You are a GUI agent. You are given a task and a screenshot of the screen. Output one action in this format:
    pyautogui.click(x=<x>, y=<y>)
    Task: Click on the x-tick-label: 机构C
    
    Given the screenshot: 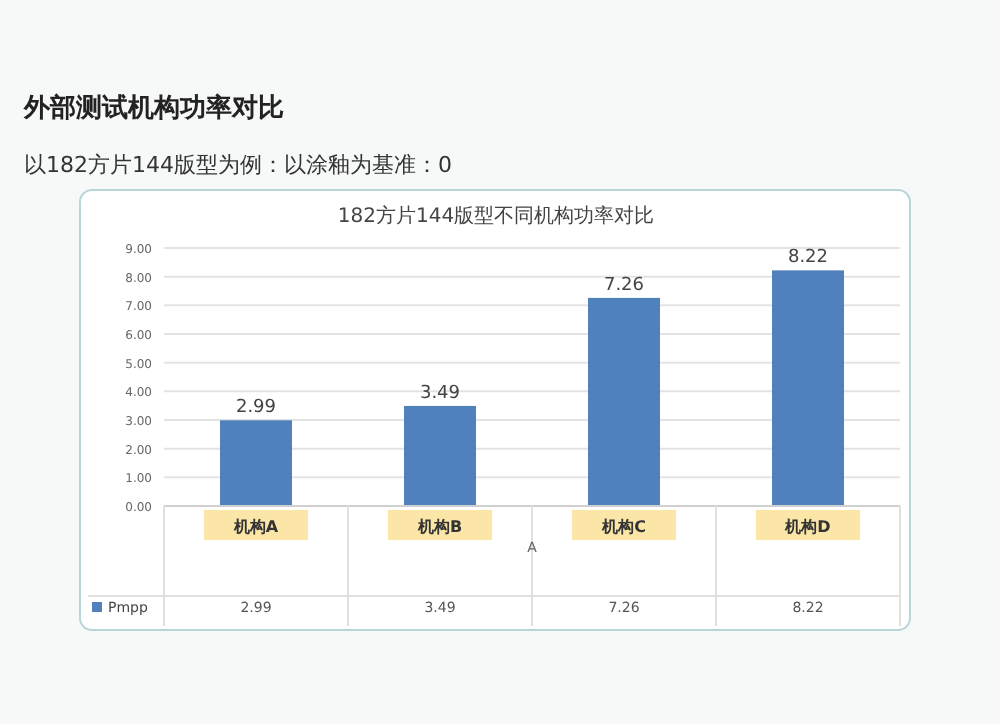 What is the action you would take?
    pyautogui.click(x=623, y=527)
    